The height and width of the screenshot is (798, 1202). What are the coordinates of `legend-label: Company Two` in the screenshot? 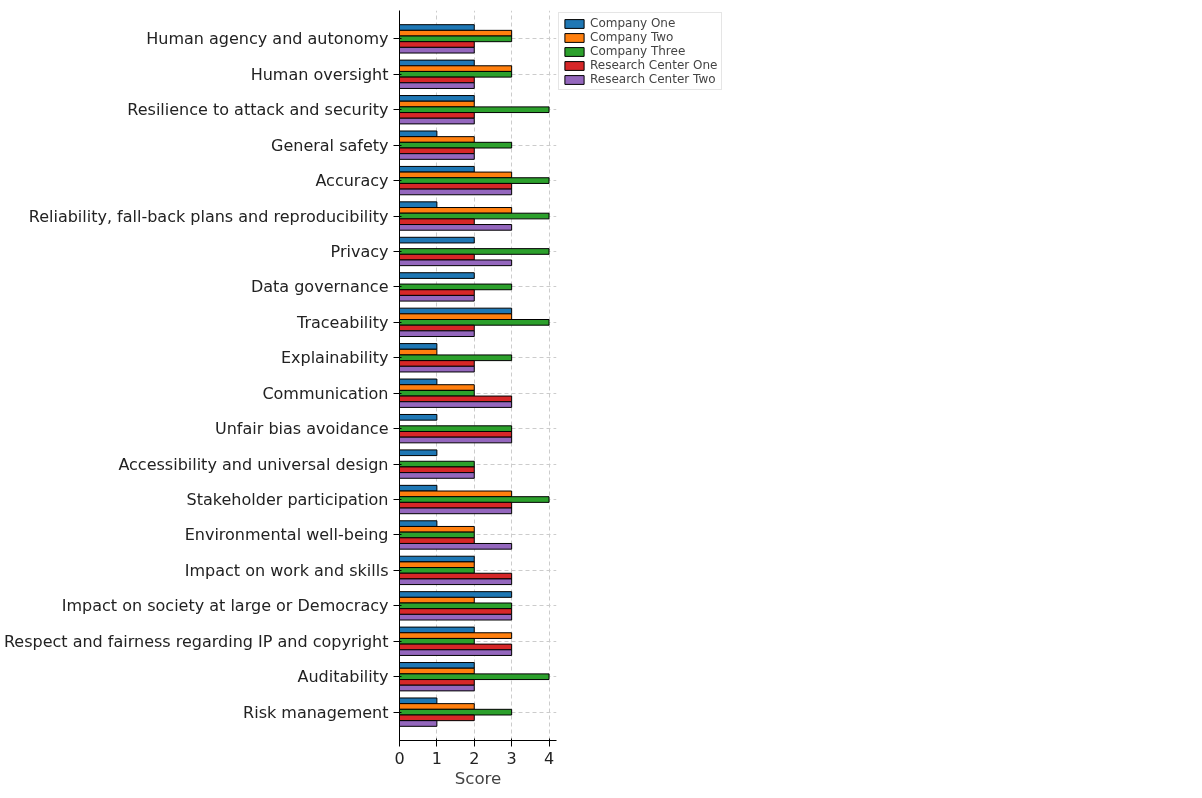 It's located at (632, 37).